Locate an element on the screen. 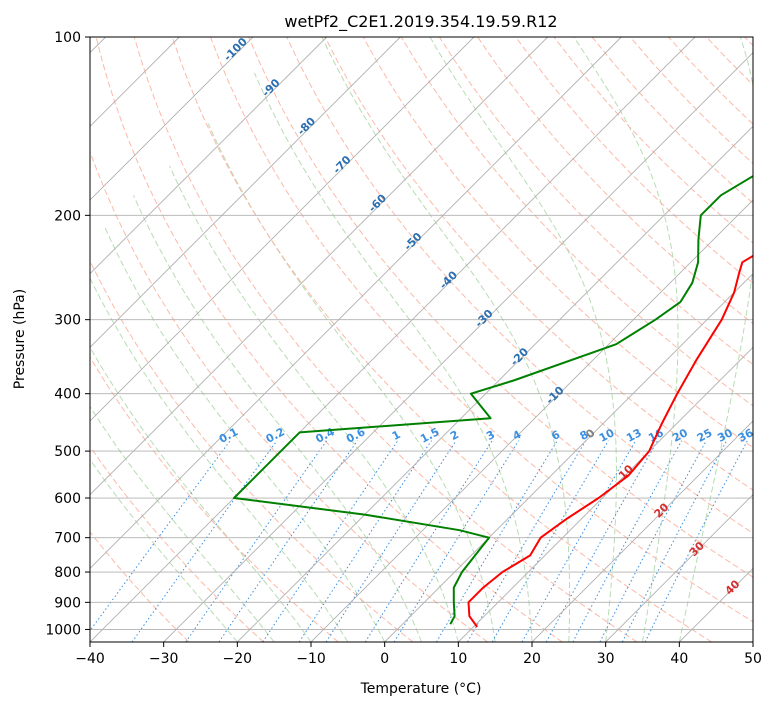  chart-title: wetPf2_C2E1.2019.354.19.59.R12 is located at coordinates (420, 22).